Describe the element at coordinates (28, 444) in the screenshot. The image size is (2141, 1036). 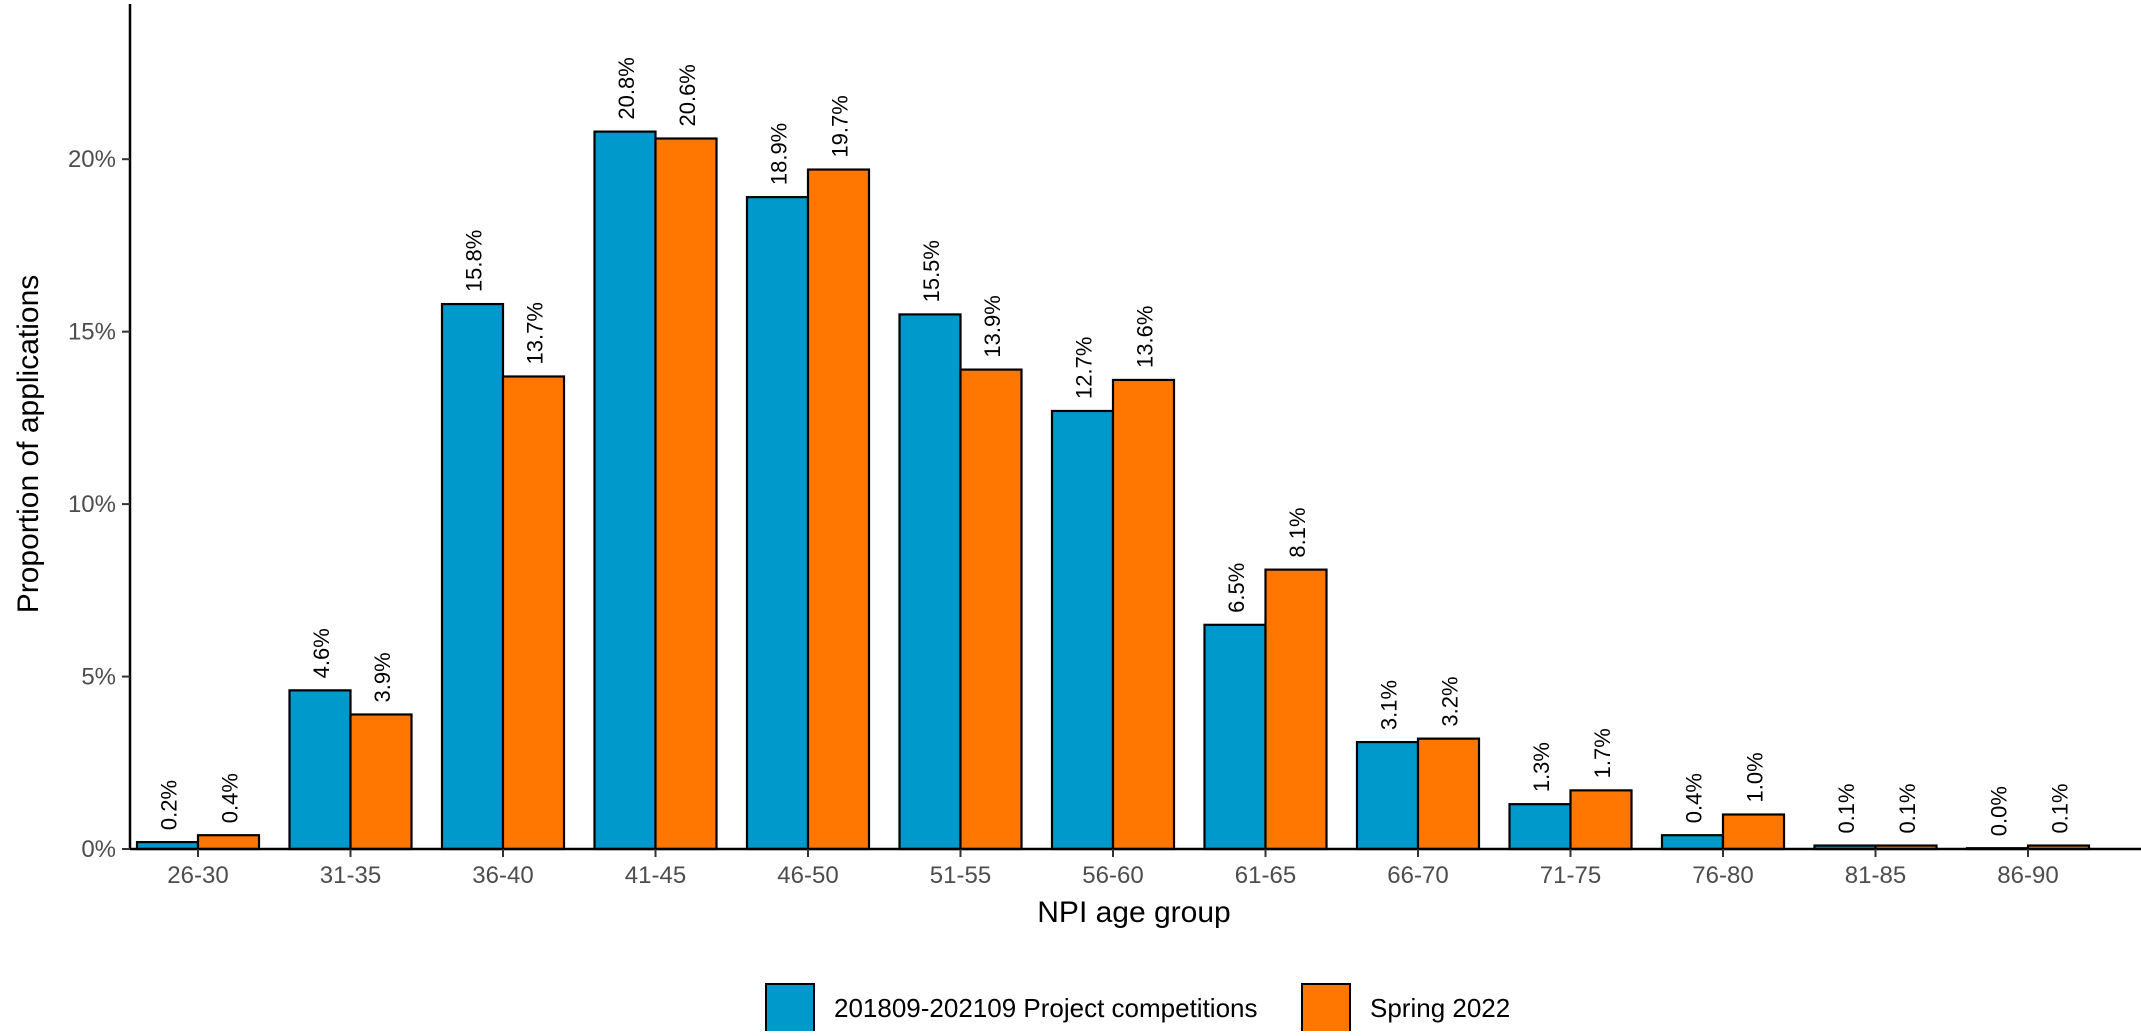
I see `y-axis-title: Proportion of applications` at that location.